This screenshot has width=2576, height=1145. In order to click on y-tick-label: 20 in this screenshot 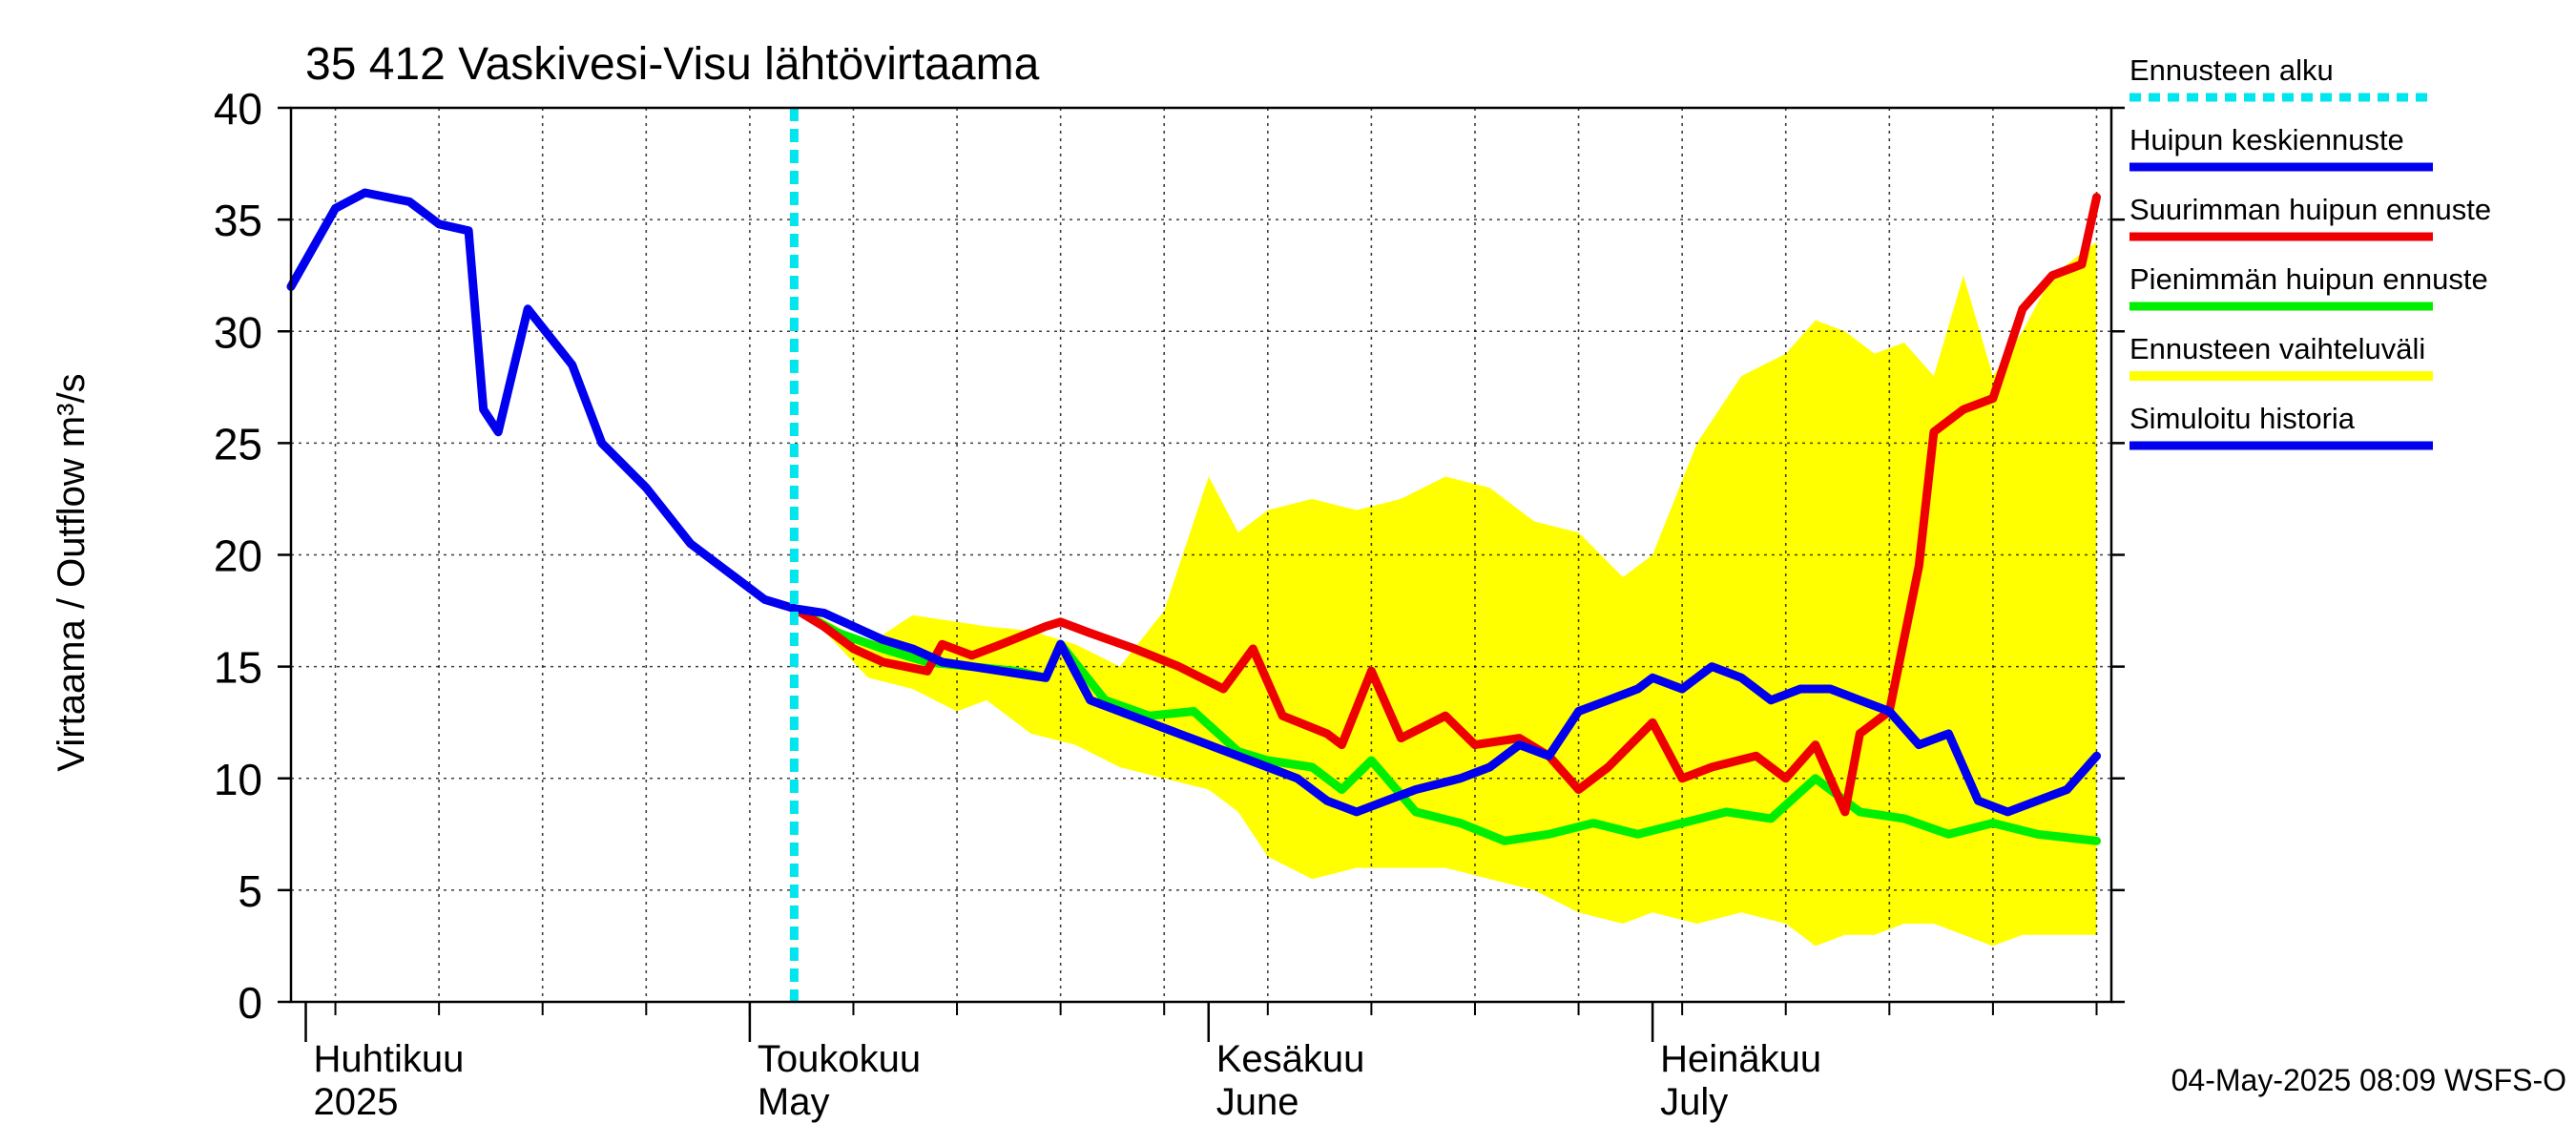, I will do `click(238, 556)`.